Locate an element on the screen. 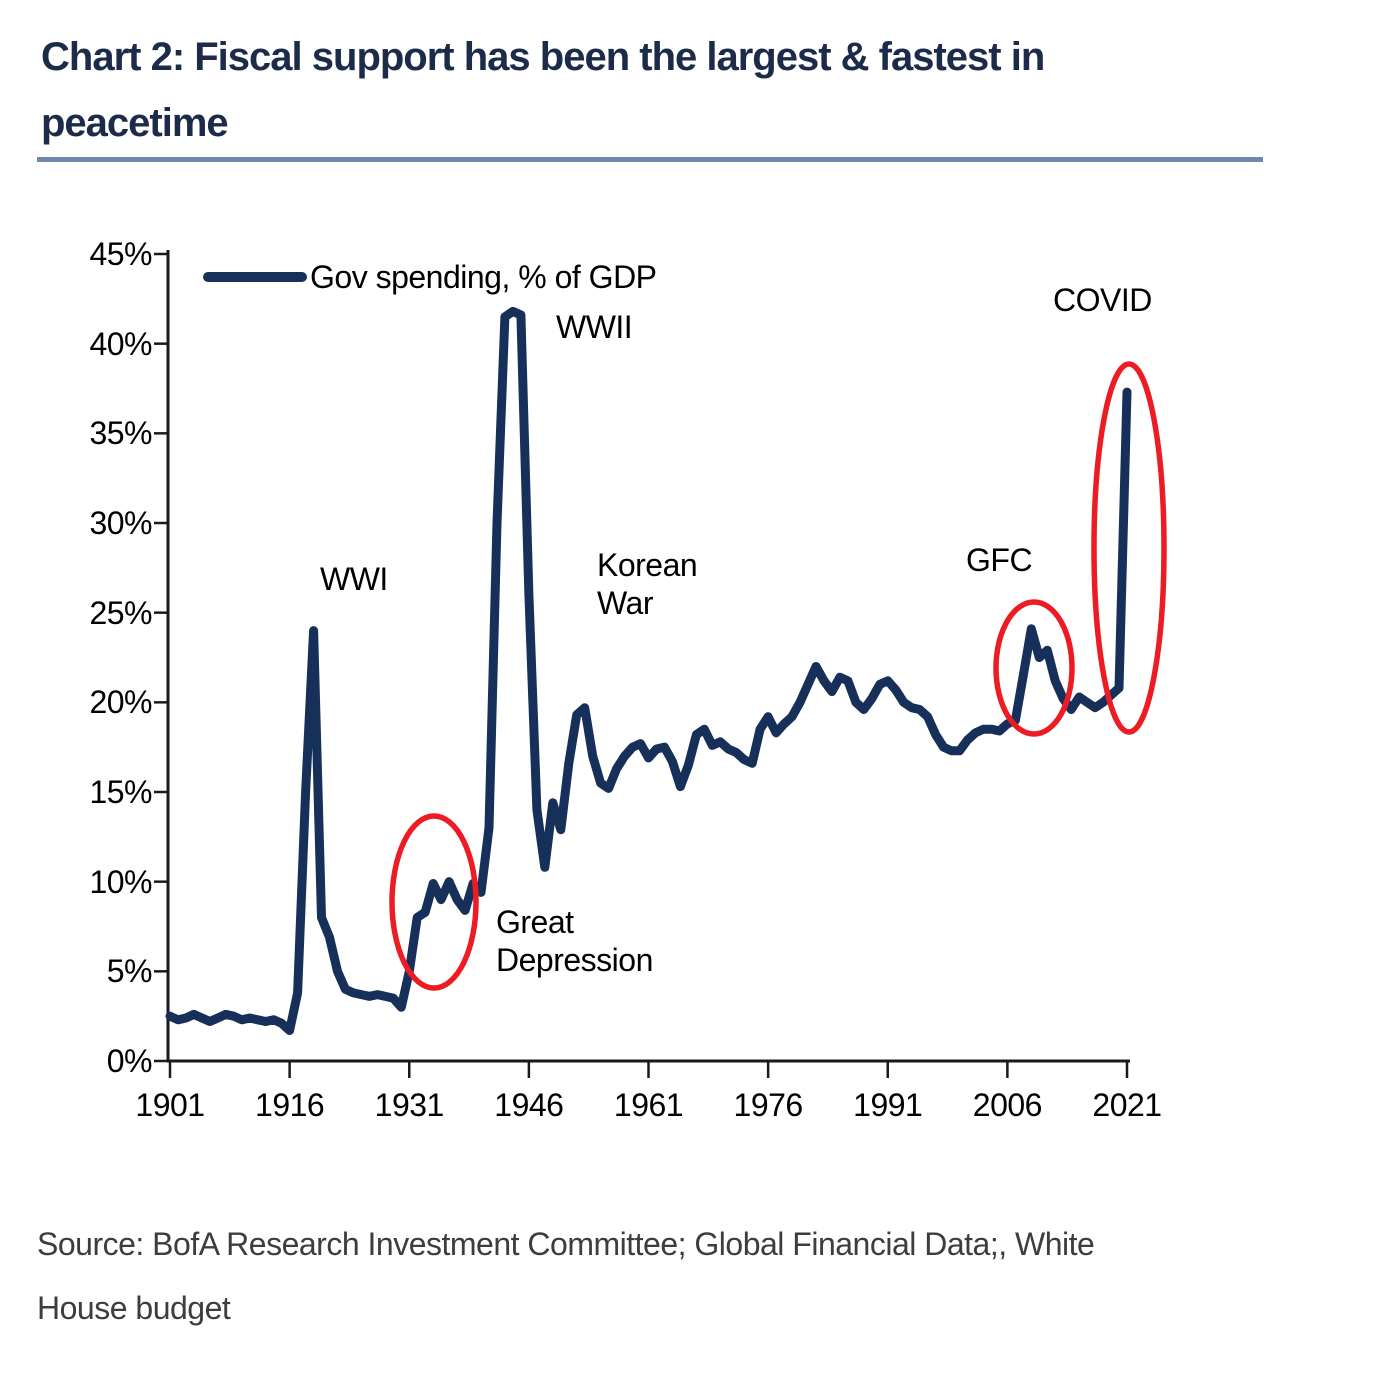 Image resolution: width=1374 pixels, height=1384 pixels. y-tick-label-0: 0% is located at coordinates (129, 1061).